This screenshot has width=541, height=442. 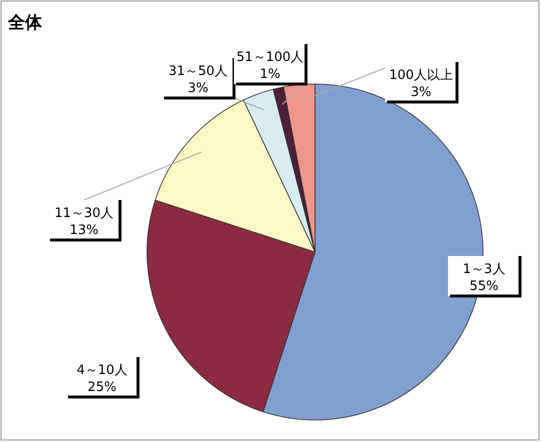 What do you see at coordinates (102, 387) in the screenshot?
I see `data-label: 25%` at bounding box center [102, 387].